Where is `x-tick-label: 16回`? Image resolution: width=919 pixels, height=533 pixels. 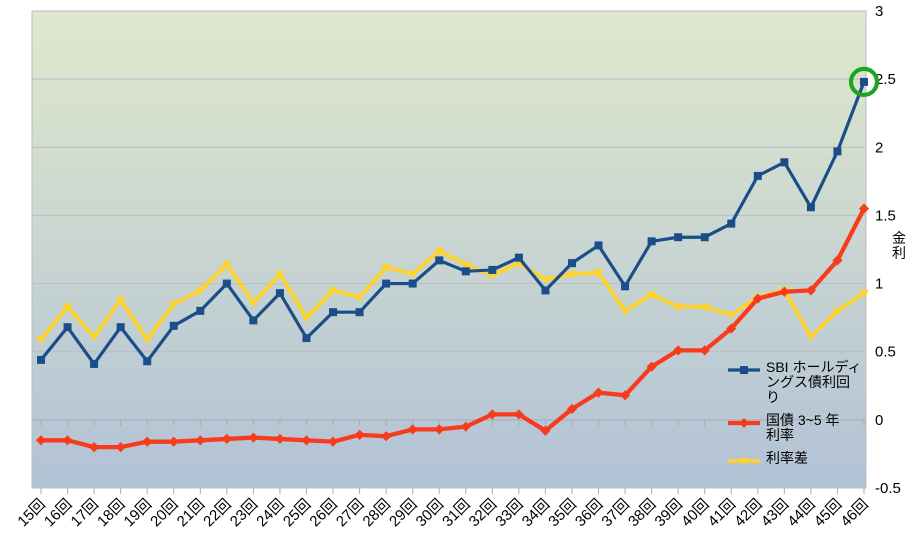 x-tick-label: 16回 is located at coordinates (58, 513).